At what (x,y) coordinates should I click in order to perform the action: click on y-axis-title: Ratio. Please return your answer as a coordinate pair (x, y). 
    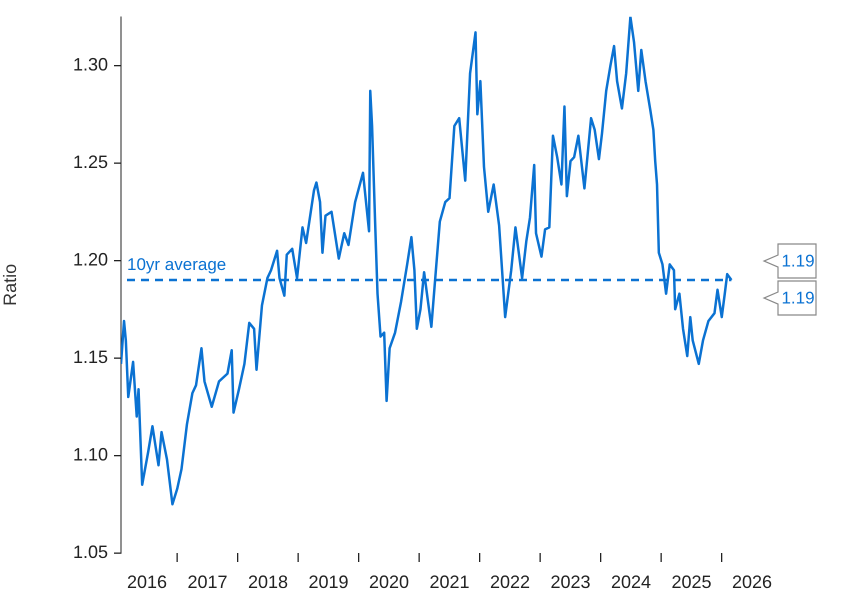
    Looking at the image, I should click on (10, 285).